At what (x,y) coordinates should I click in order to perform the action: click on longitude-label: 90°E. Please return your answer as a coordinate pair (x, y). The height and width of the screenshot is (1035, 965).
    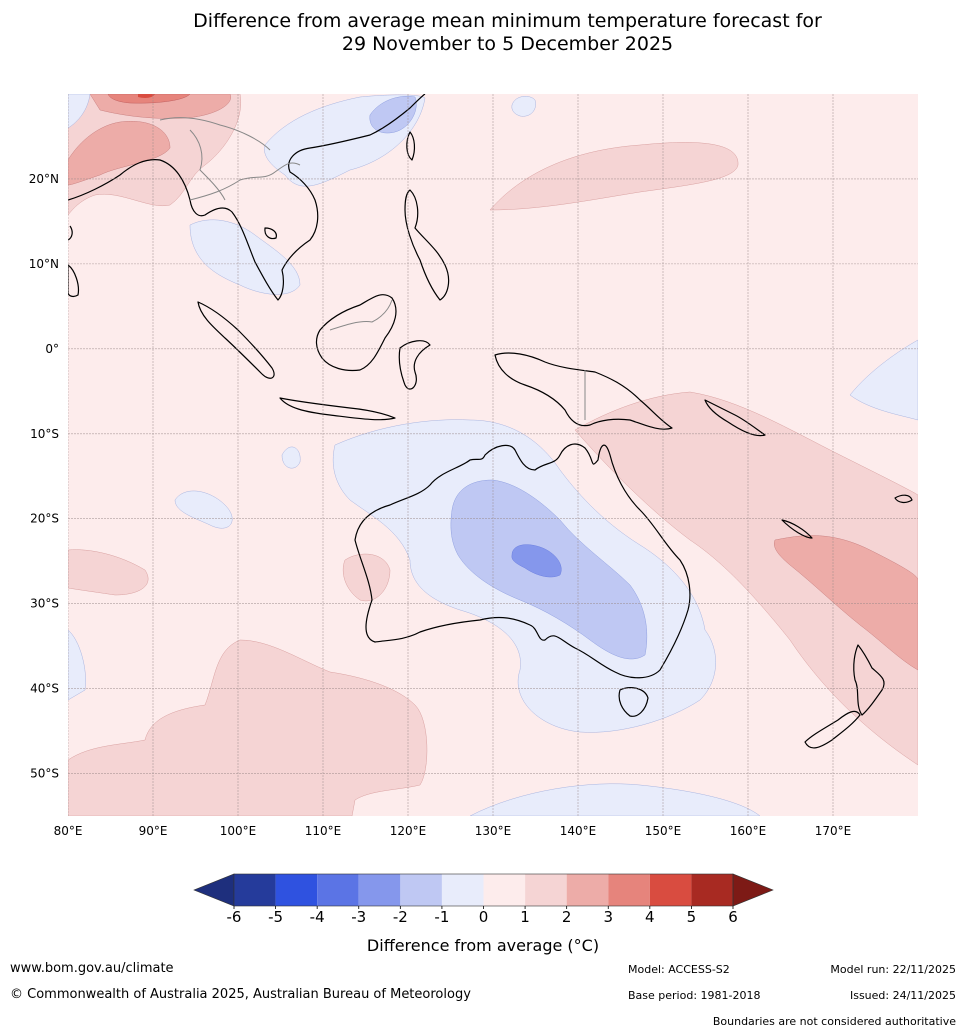
    Looking at the image, I should click on (153, 831).